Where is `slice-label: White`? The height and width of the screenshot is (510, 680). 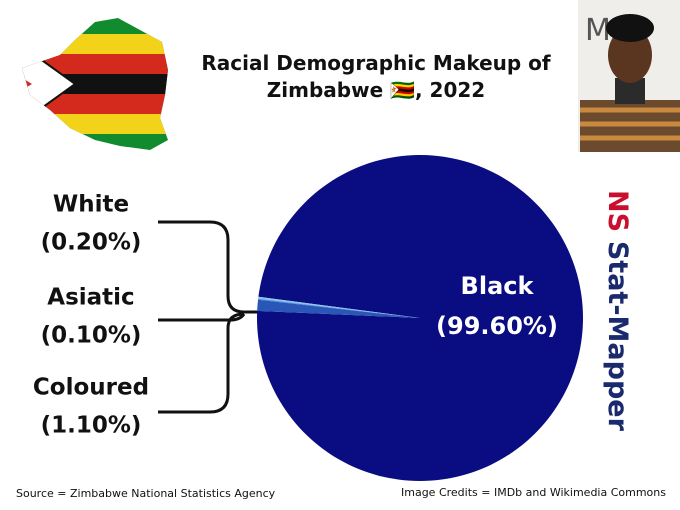
slice-label: White is located at coordinates (91, 205).